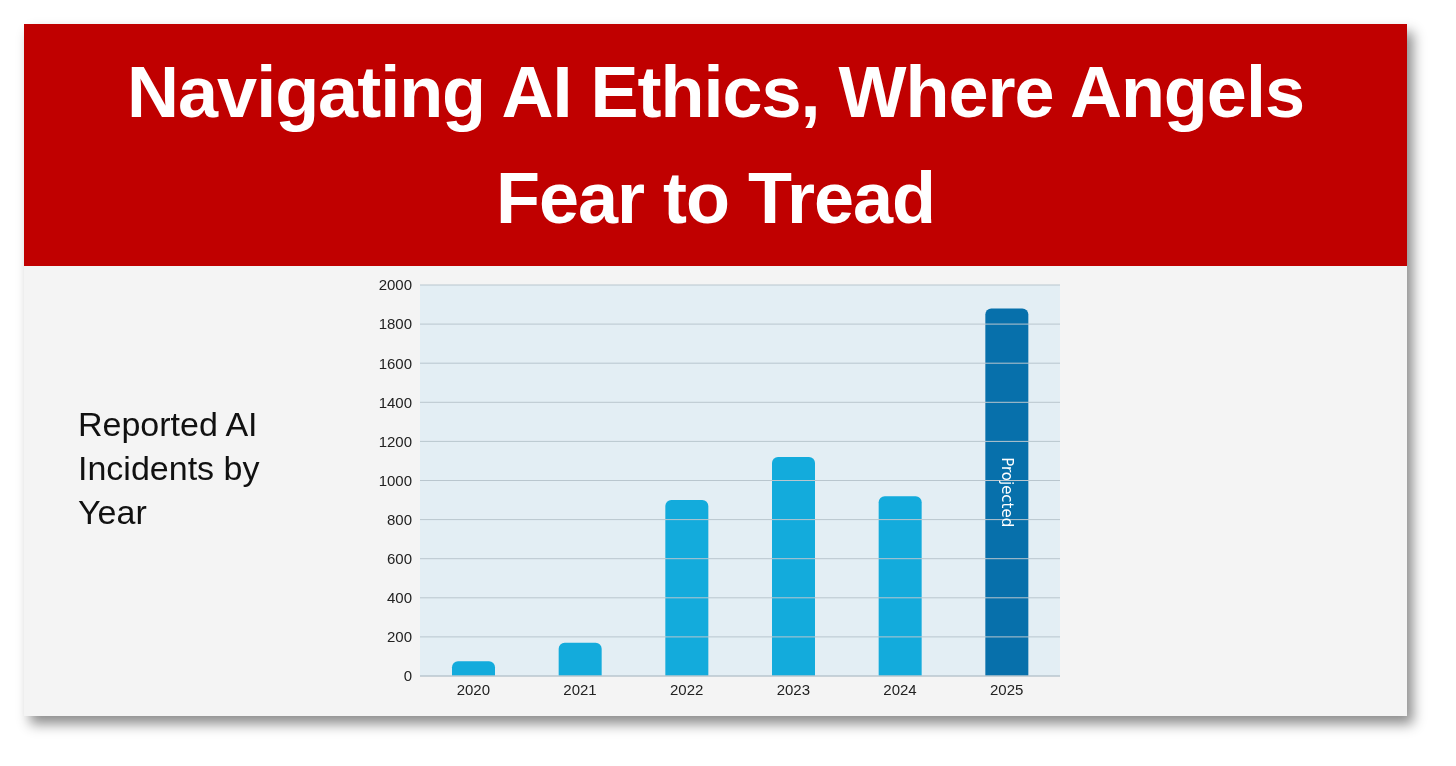 Image resolution: width=1456 pixels, height=766 pixels. I want to click on text: Reported AI Incidents by Year, so click(169, 468).